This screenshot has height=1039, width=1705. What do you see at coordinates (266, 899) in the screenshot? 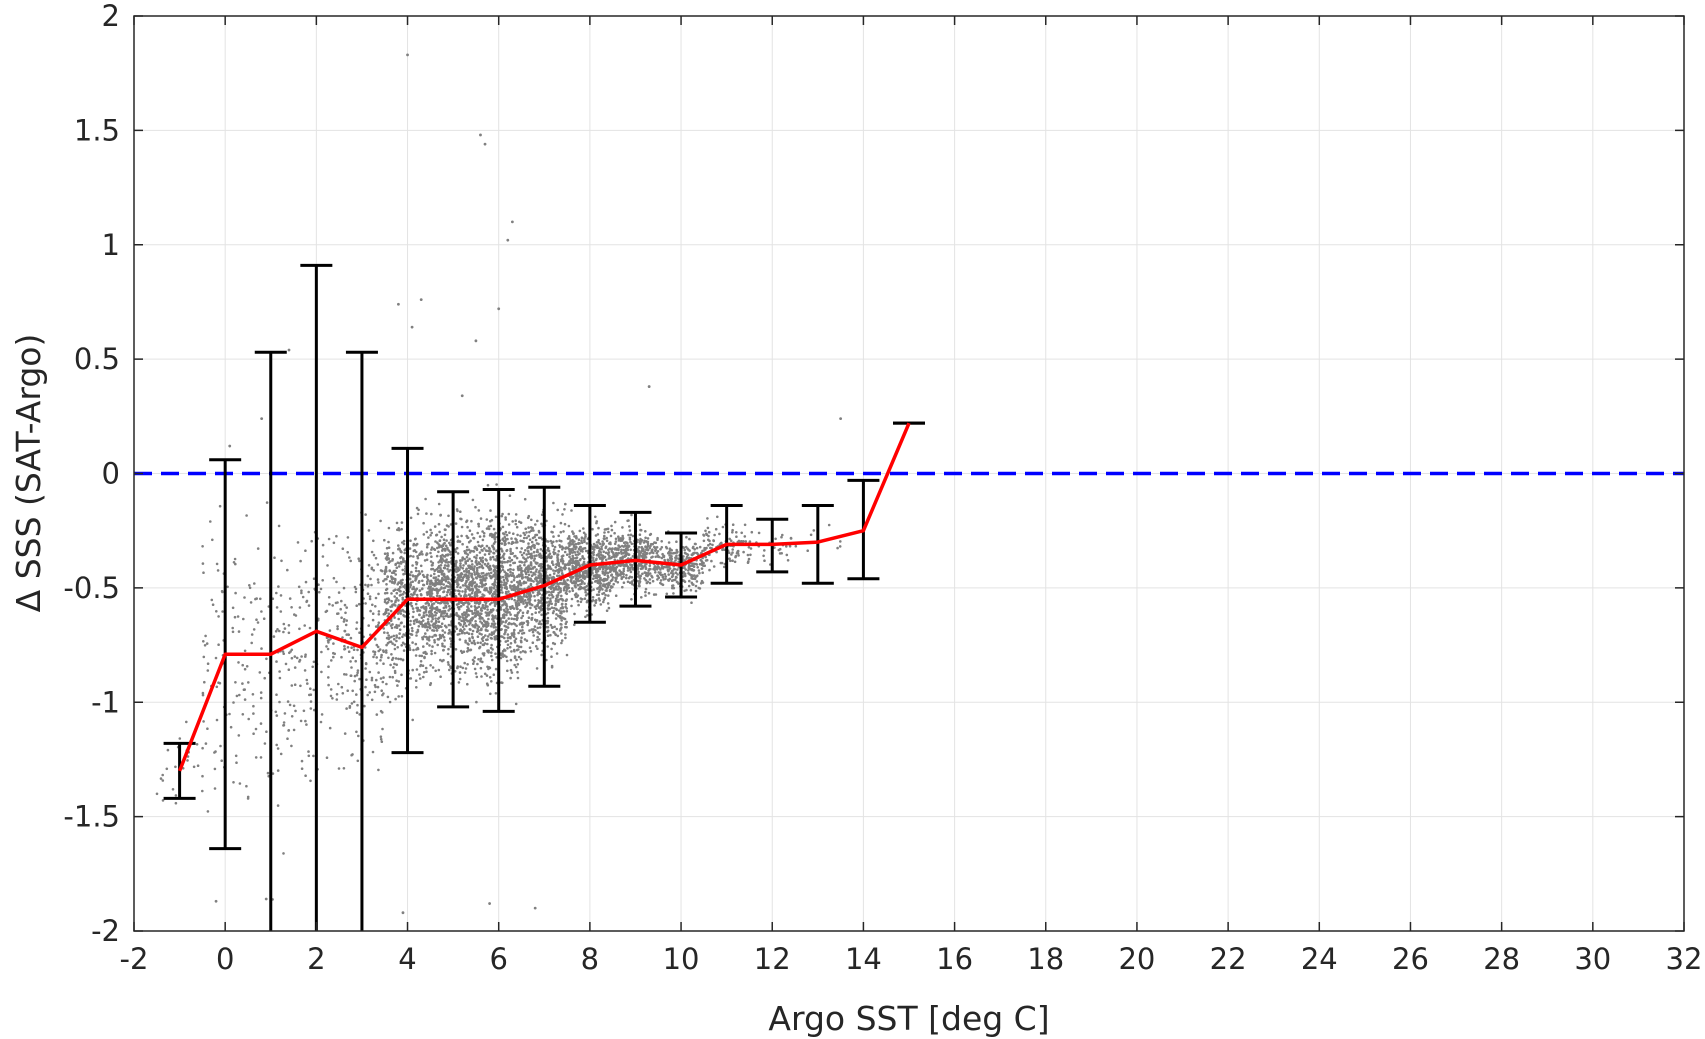
I see `scatter-point-outlier` at bounding box center [266, 899].